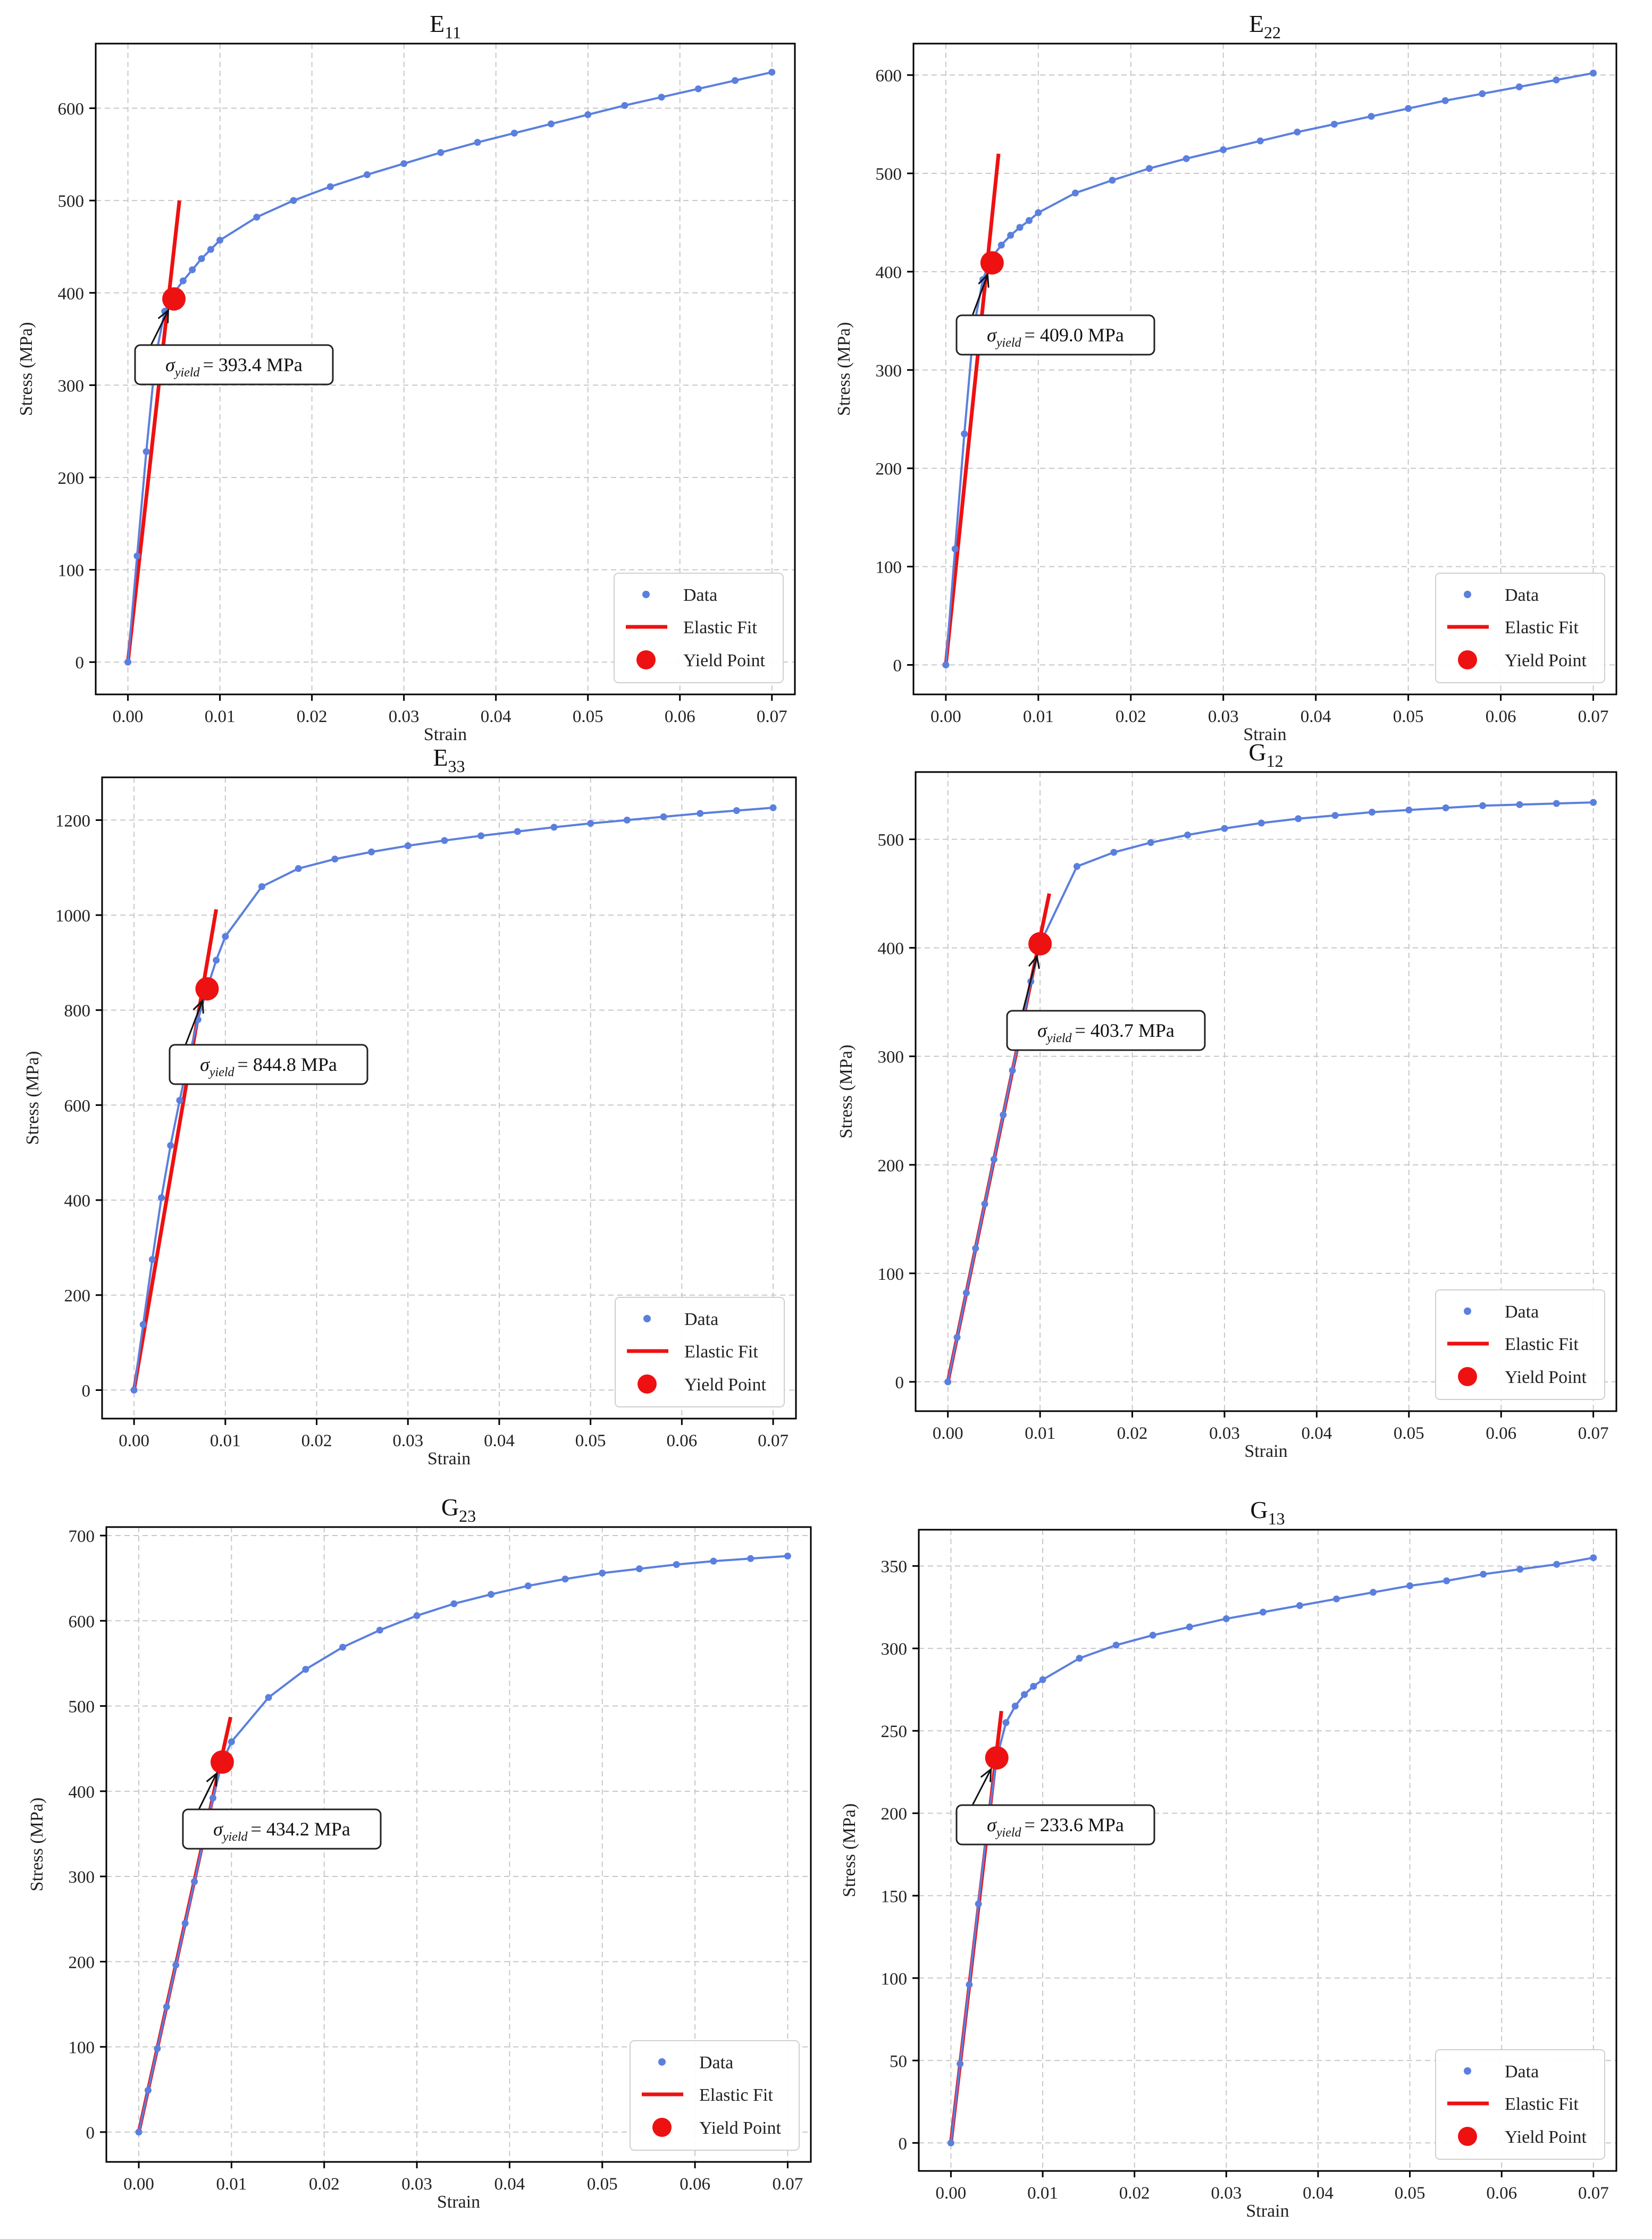 This screenshot has width=1652, height=2239. I want to click on yield-annotation: σyield = 434.2 MPa, so click(282, 1831).